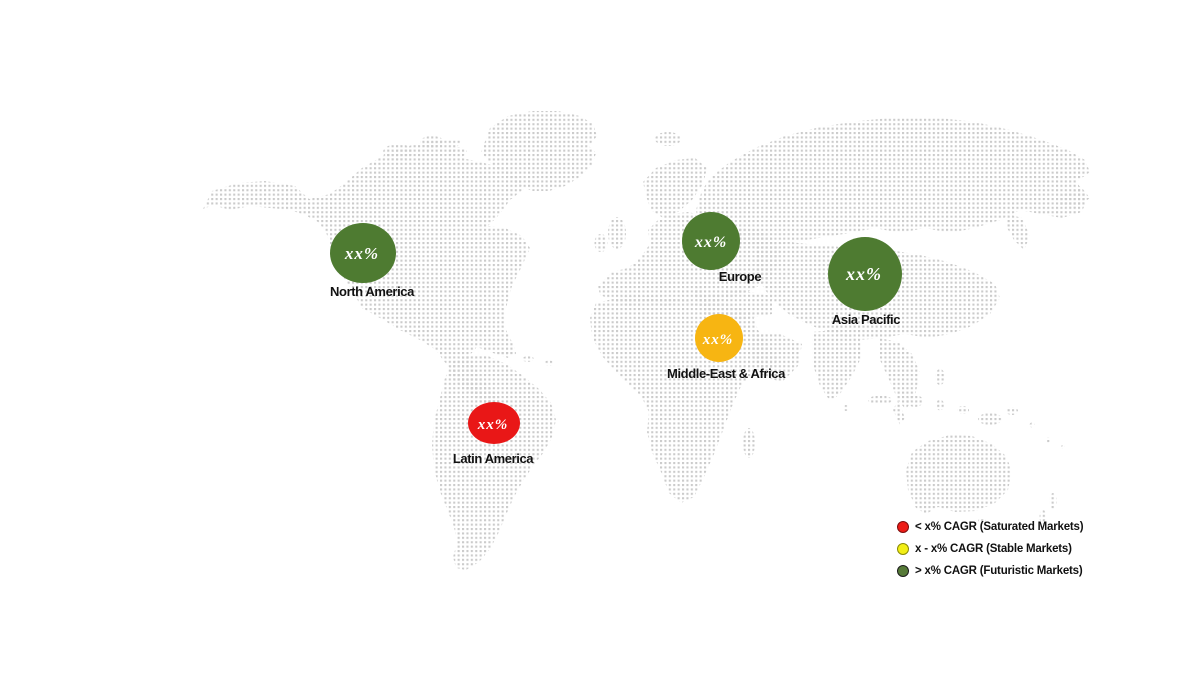  Describe the element at coordinates (900, 374) in the screenshot. I see `southeast-asia` at that location.